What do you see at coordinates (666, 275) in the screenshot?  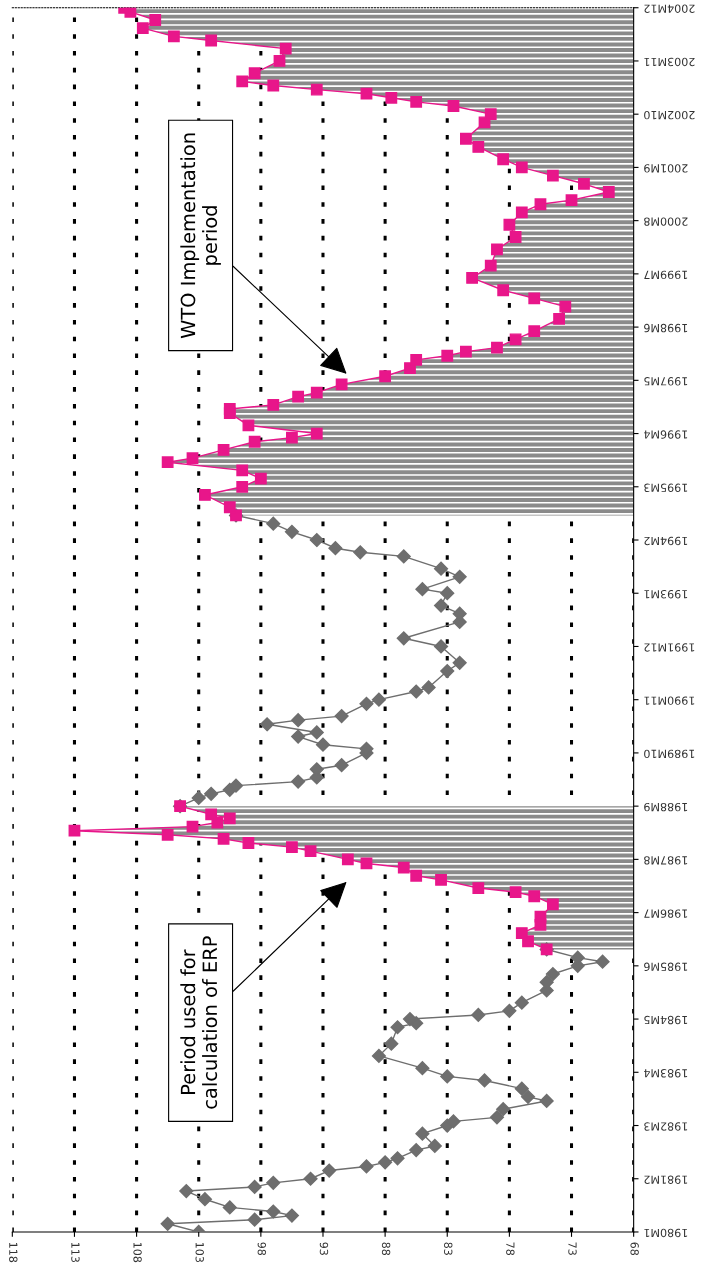 I see `y-tick-label: 1999M7` at bounding box center [666, 275].